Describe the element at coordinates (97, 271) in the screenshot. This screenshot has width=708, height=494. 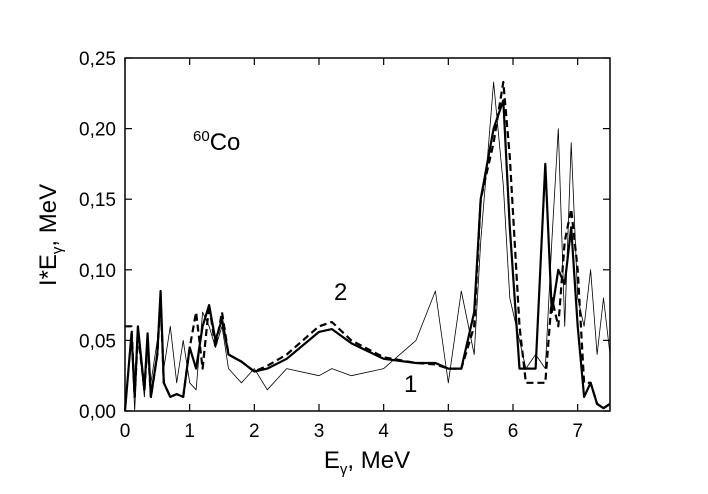
I see `y-tick-label: 0,10` at that location.